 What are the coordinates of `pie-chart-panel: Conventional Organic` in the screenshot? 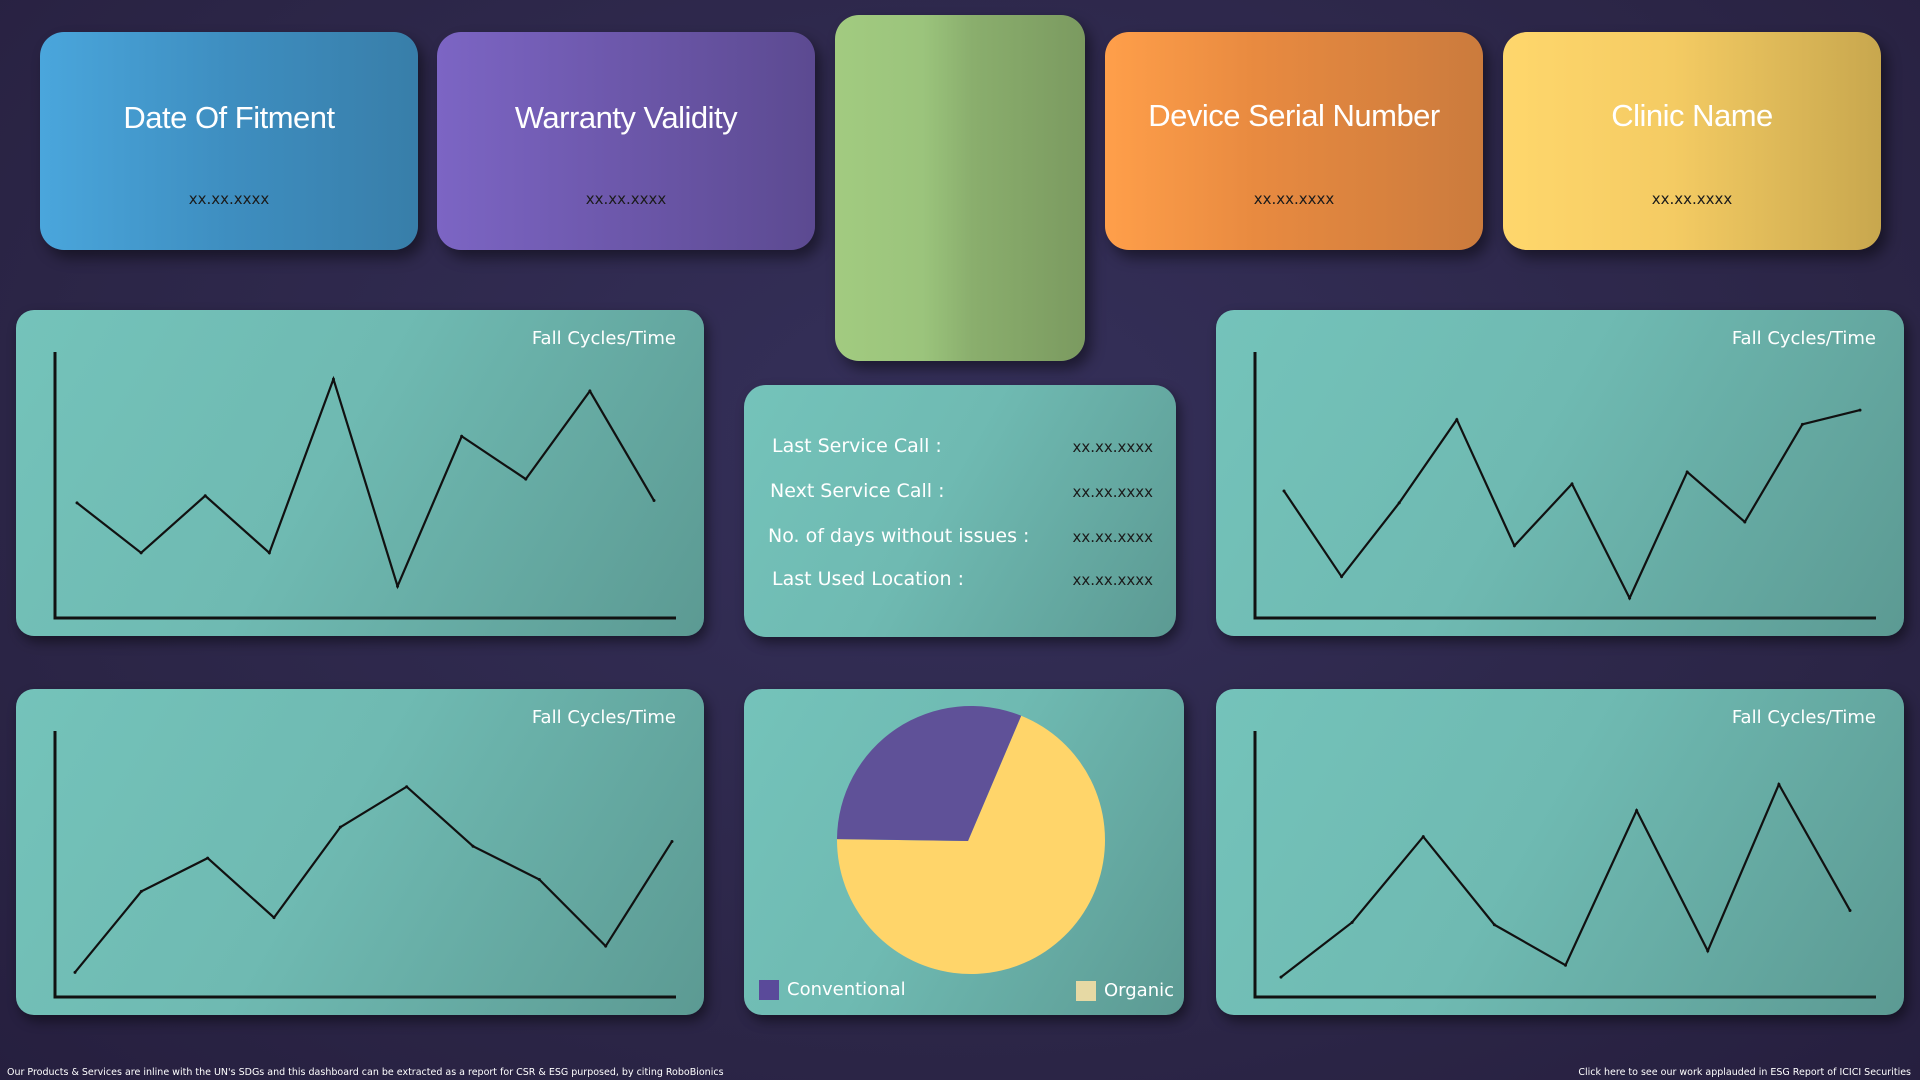 It's located at (964, 852).